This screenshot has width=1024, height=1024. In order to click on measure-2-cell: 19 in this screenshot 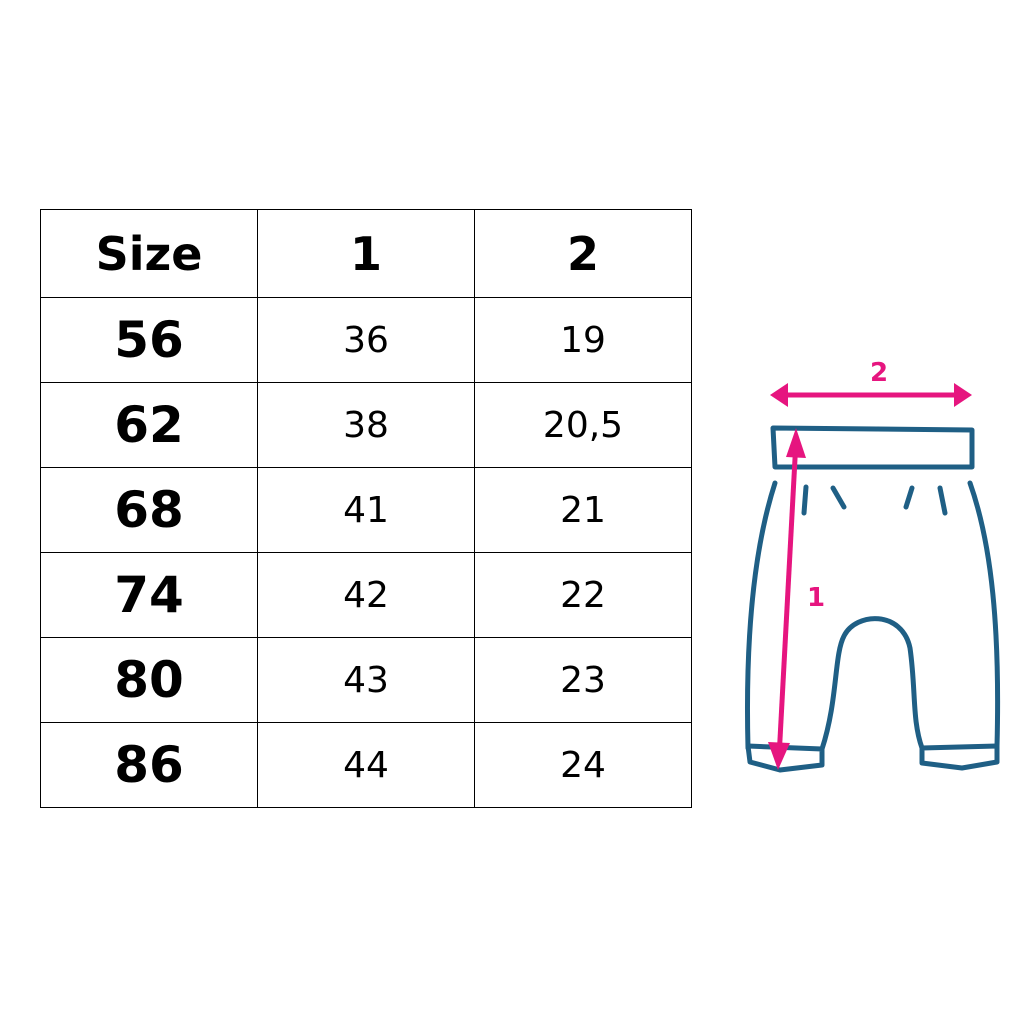, I will do `click(583, 340)`.